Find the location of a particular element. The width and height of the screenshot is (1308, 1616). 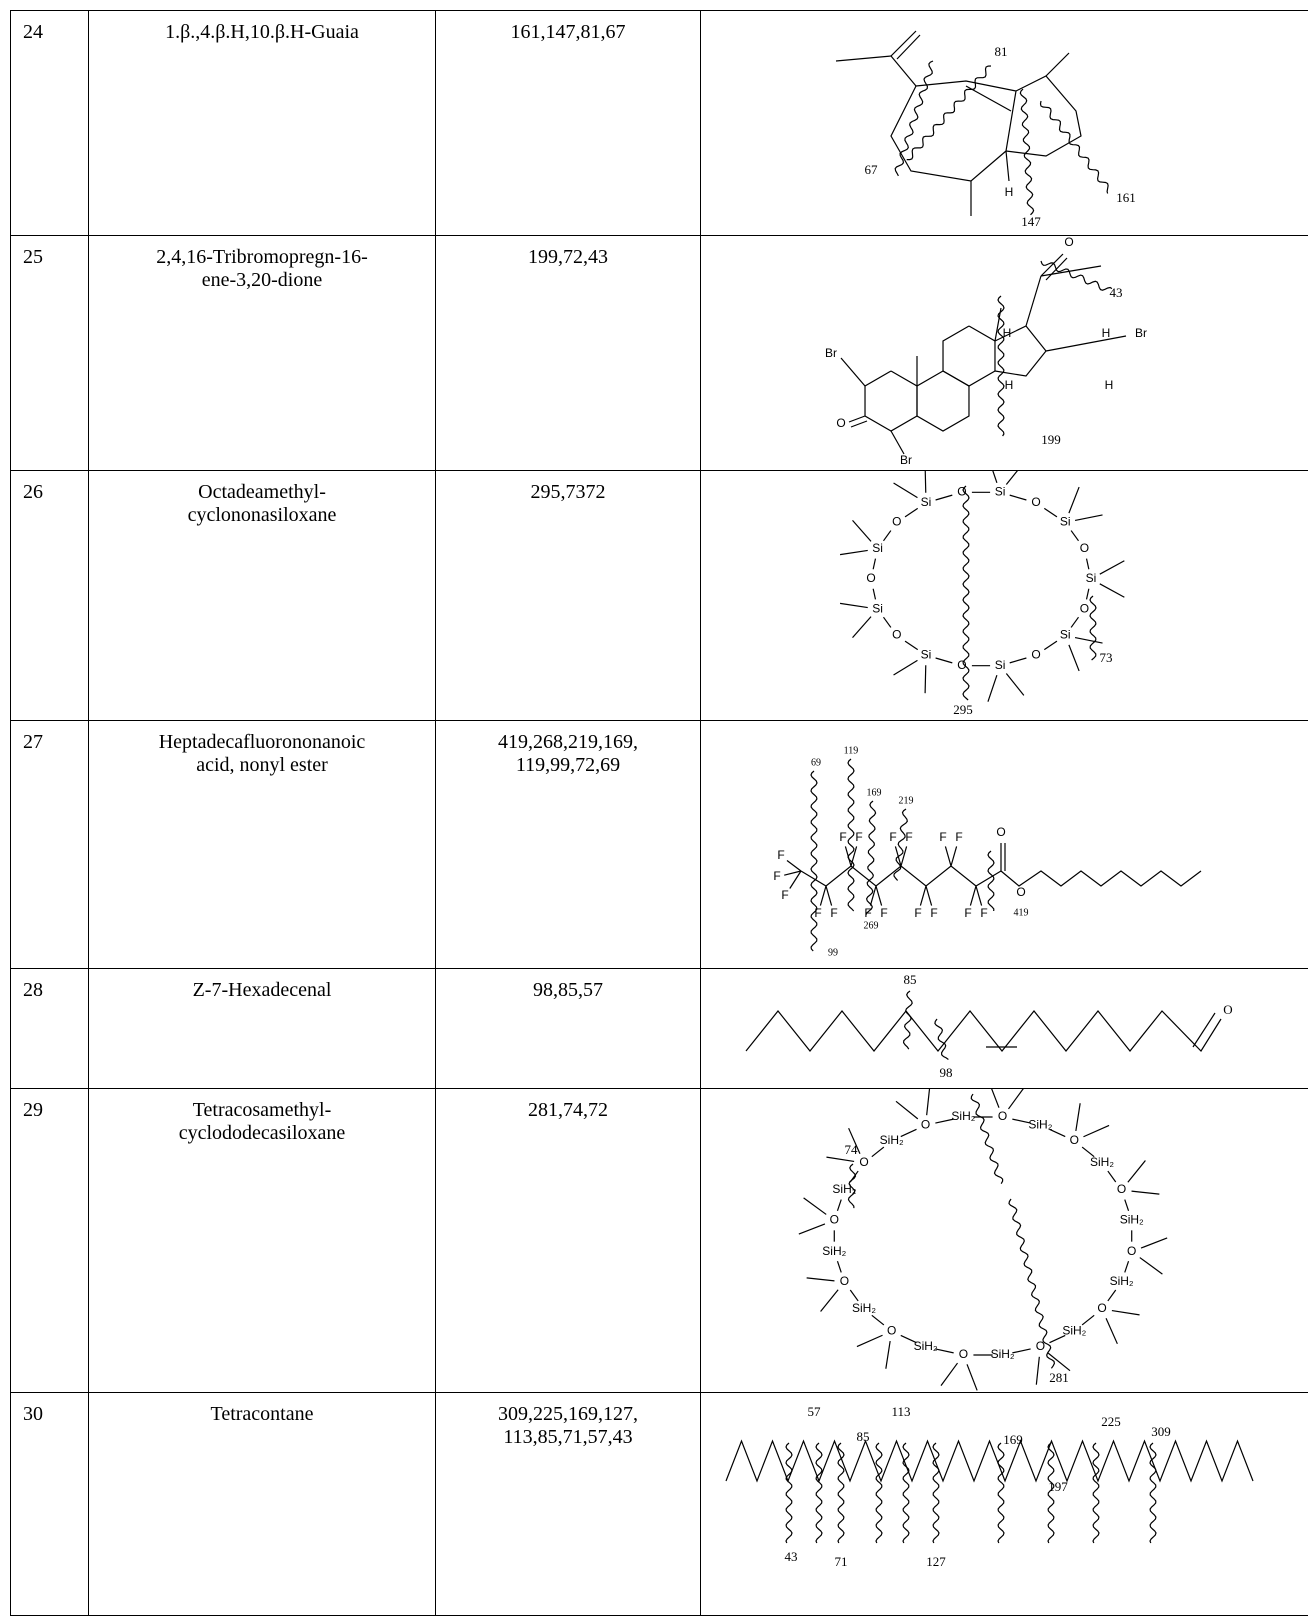

fragments: 199,72,43 is located at coordinates (567, 352).